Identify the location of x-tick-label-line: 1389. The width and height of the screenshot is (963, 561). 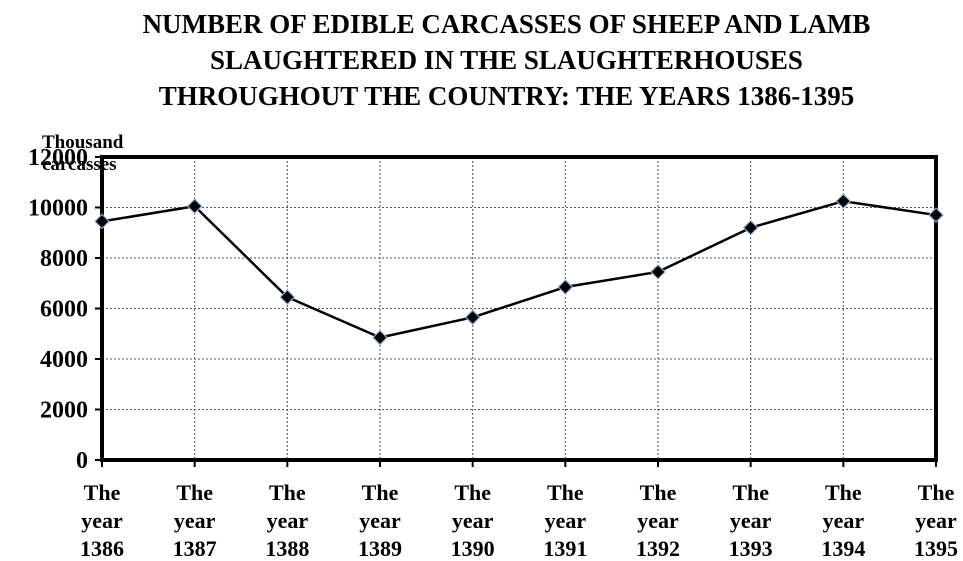
(380, 548).